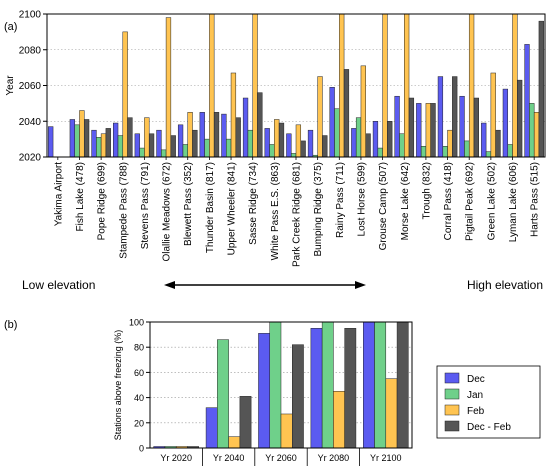 This screenshot has width=550, height=470. Describe the element at coordinates (334, 458) in the screenshot. I see `b-x-tick-label-yr-2080: Yr 2080` at that location.